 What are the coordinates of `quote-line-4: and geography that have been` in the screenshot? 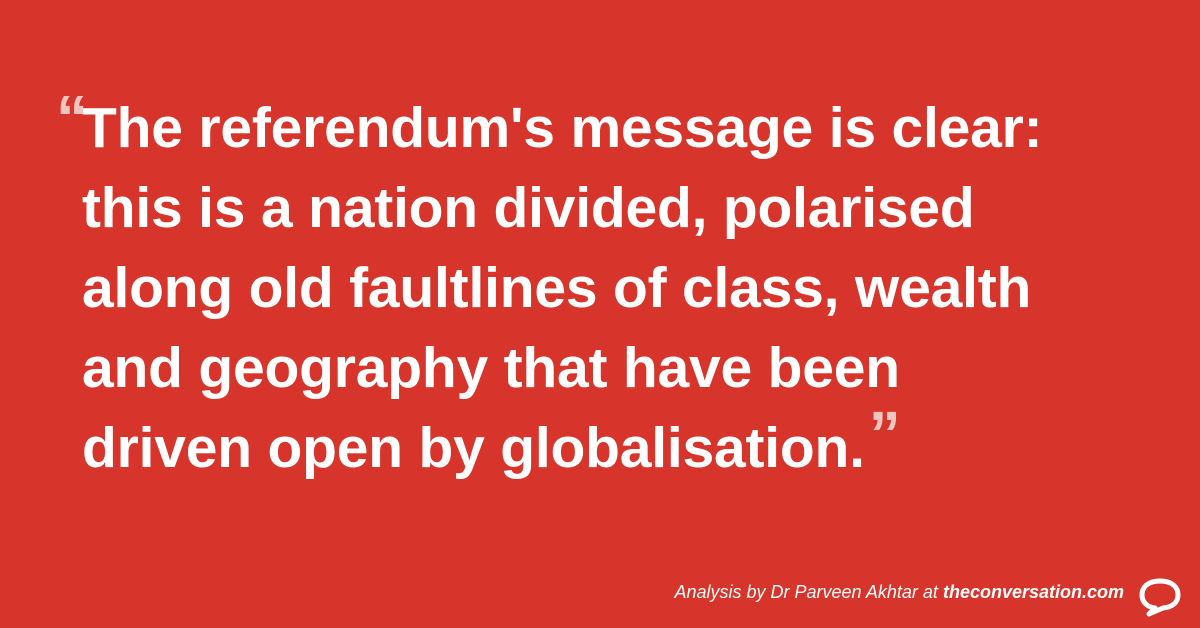 It's located at (491, 368).